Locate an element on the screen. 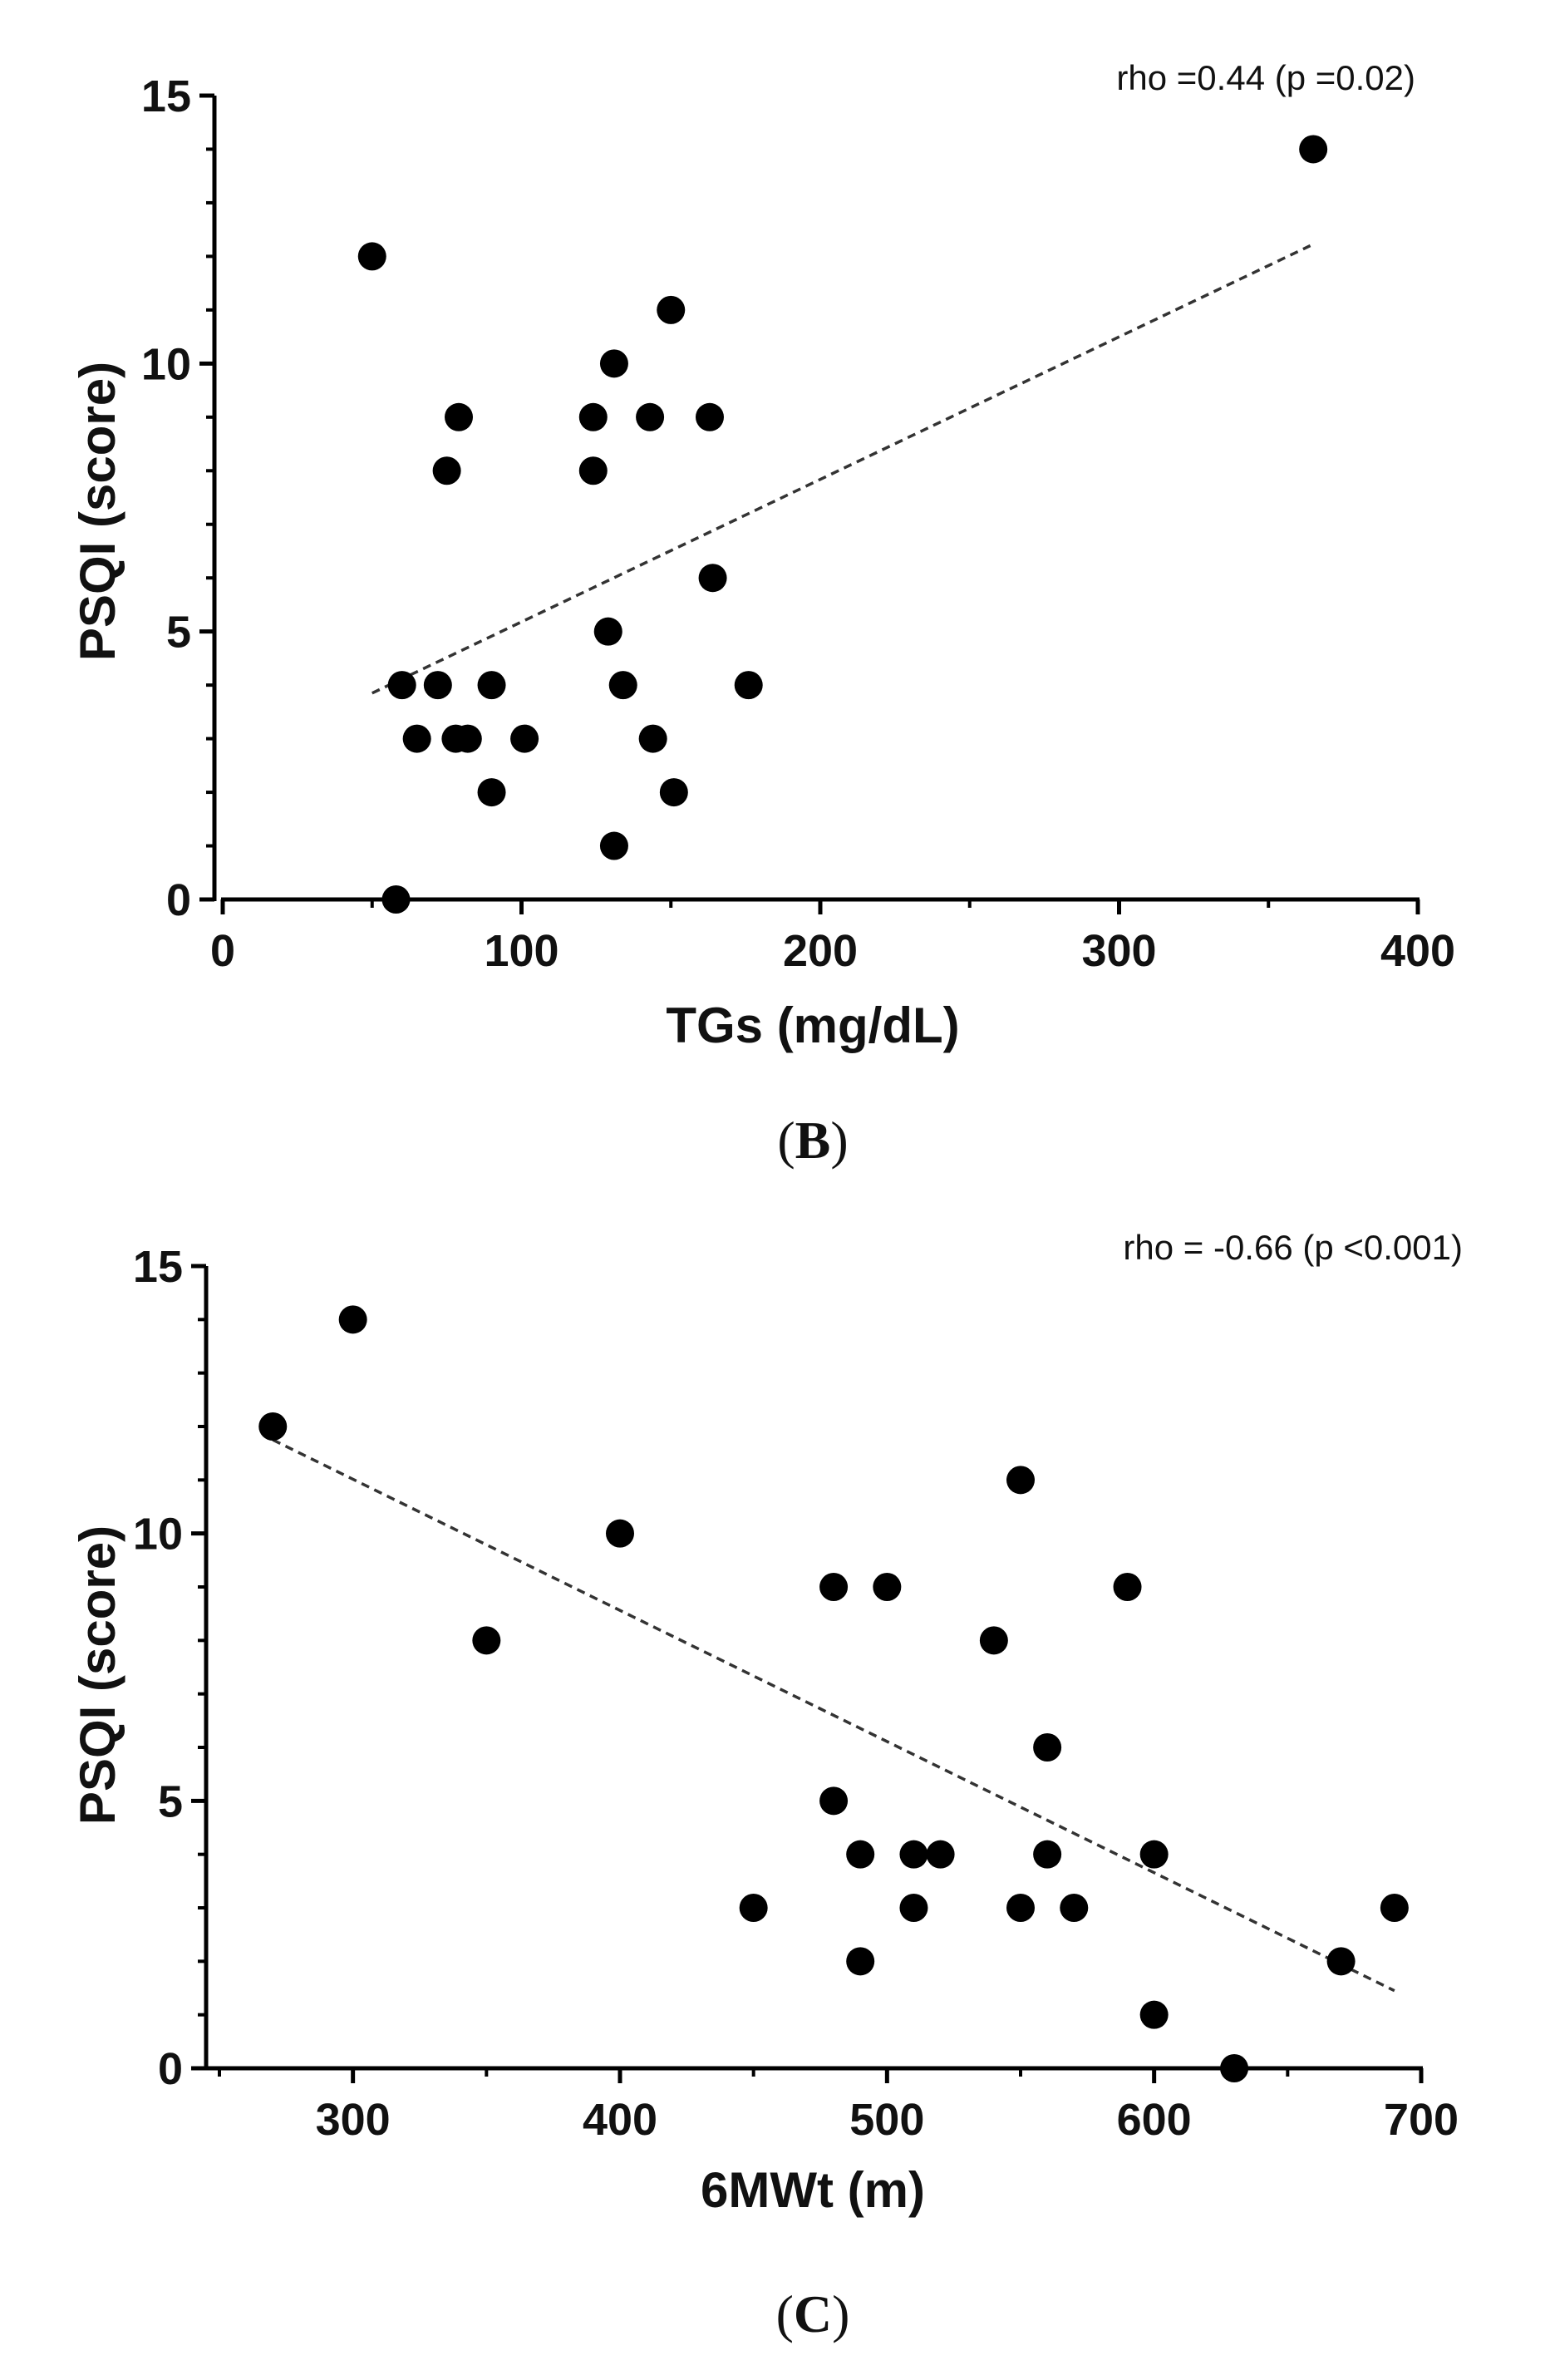 Image resolution: width=1545 pixels, height=2380 pixels. panel-c-y-axis-title: PSQI (score) is located at coordinates (97, 1675).